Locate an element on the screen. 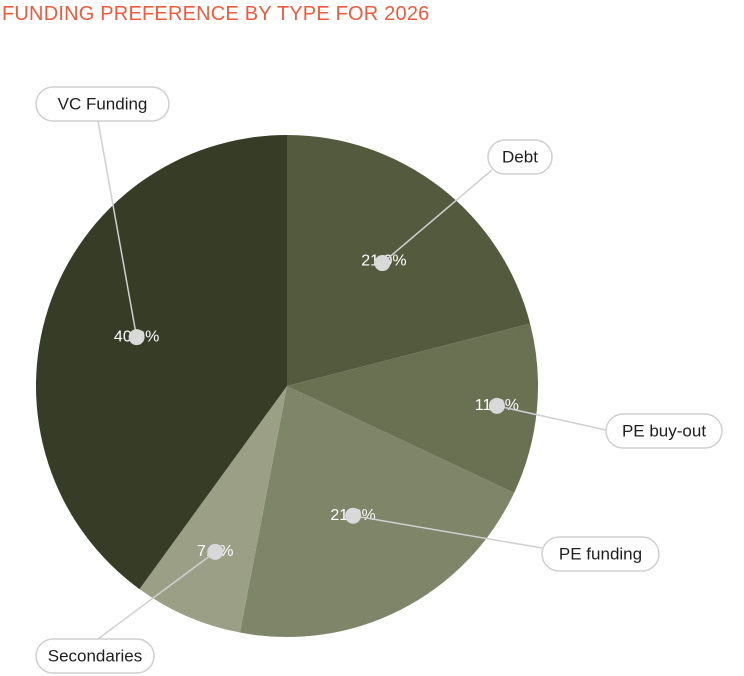 The height and width of the screenshot is (676, 744). callout-label: VC Funding is located at coordinates (103, 103).